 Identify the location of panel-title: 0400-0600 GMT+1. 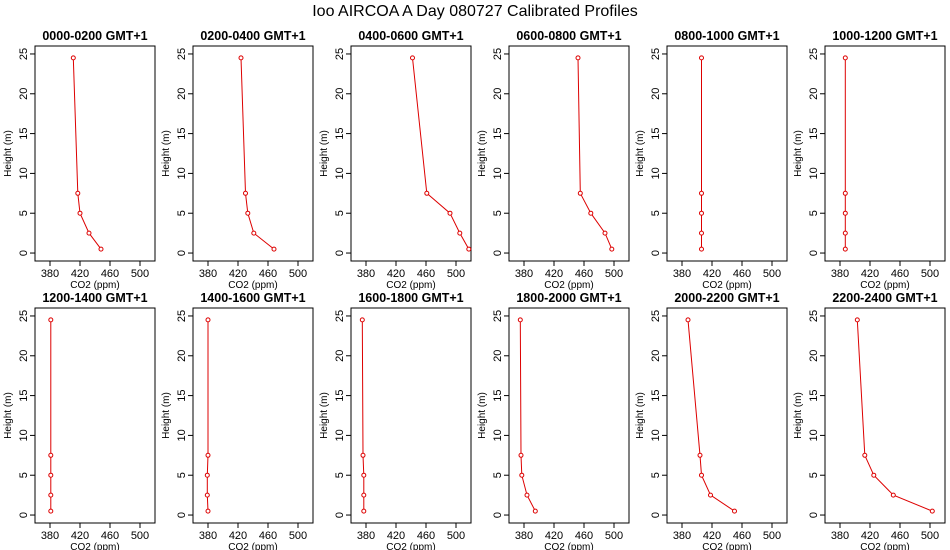
(410, 36).